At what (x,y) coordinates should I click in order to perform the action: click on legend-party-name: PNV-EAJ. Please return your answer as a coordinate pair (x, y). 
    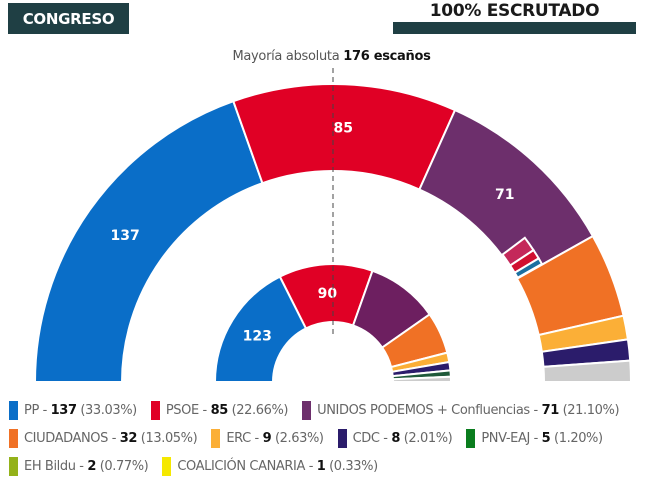
    Looking at the image, I should click on (505, 438).